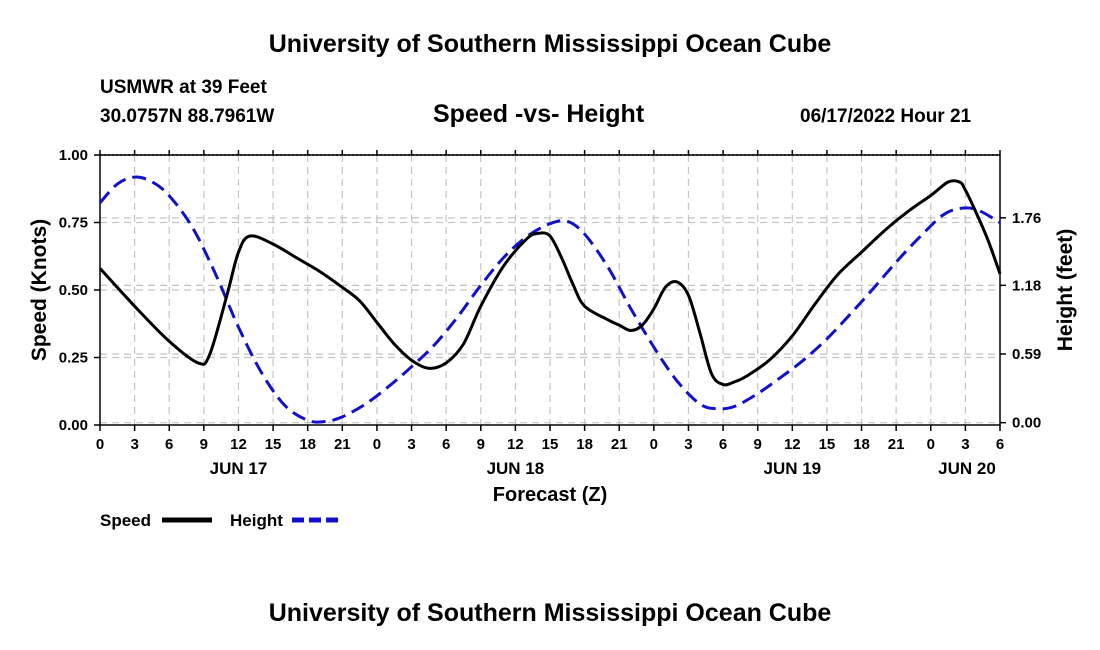  Describe the element at coordinates (73, 290) in the screenshot. I see `y-tick-label: 0.50` at that location.